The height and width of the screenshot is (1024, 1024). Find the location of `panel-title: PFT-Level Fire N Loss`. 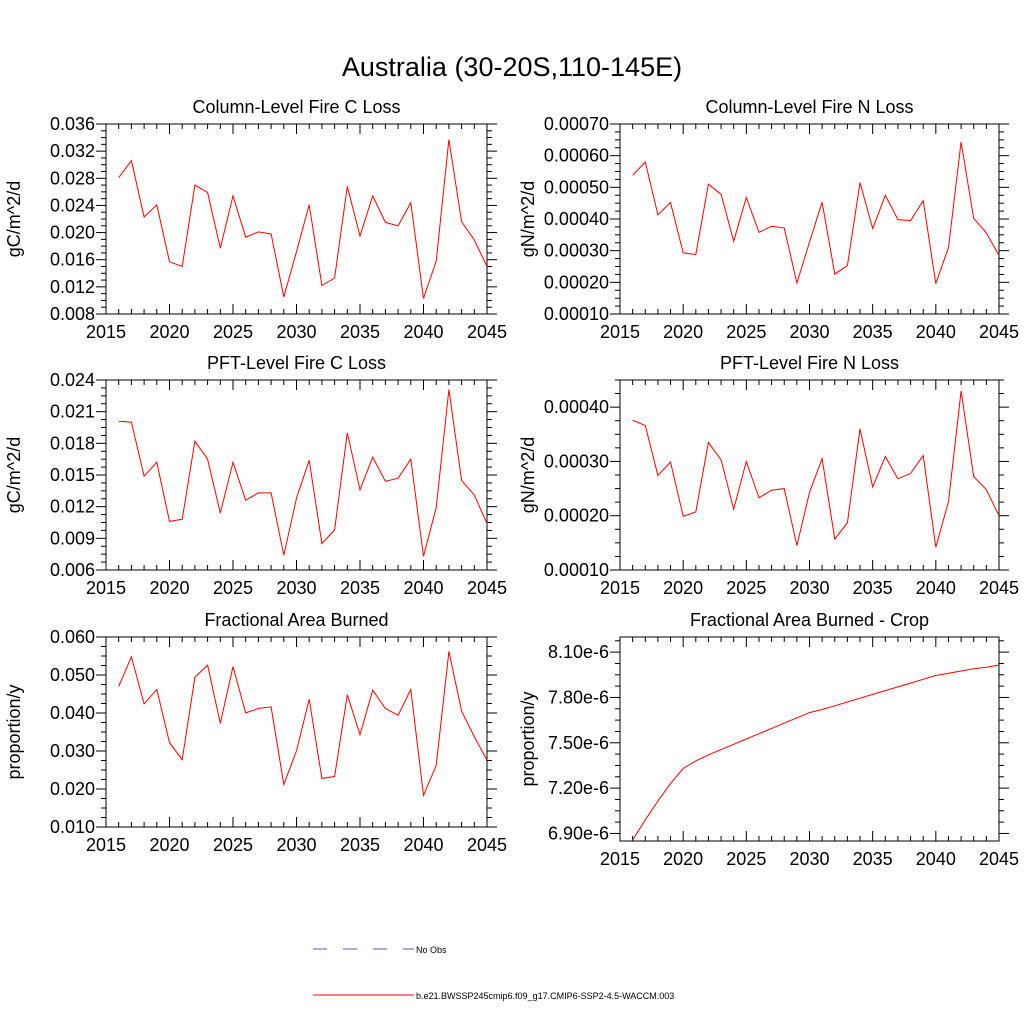

panel-title: PFT-Level Fire N Loss is located at coordinates (809, 363).